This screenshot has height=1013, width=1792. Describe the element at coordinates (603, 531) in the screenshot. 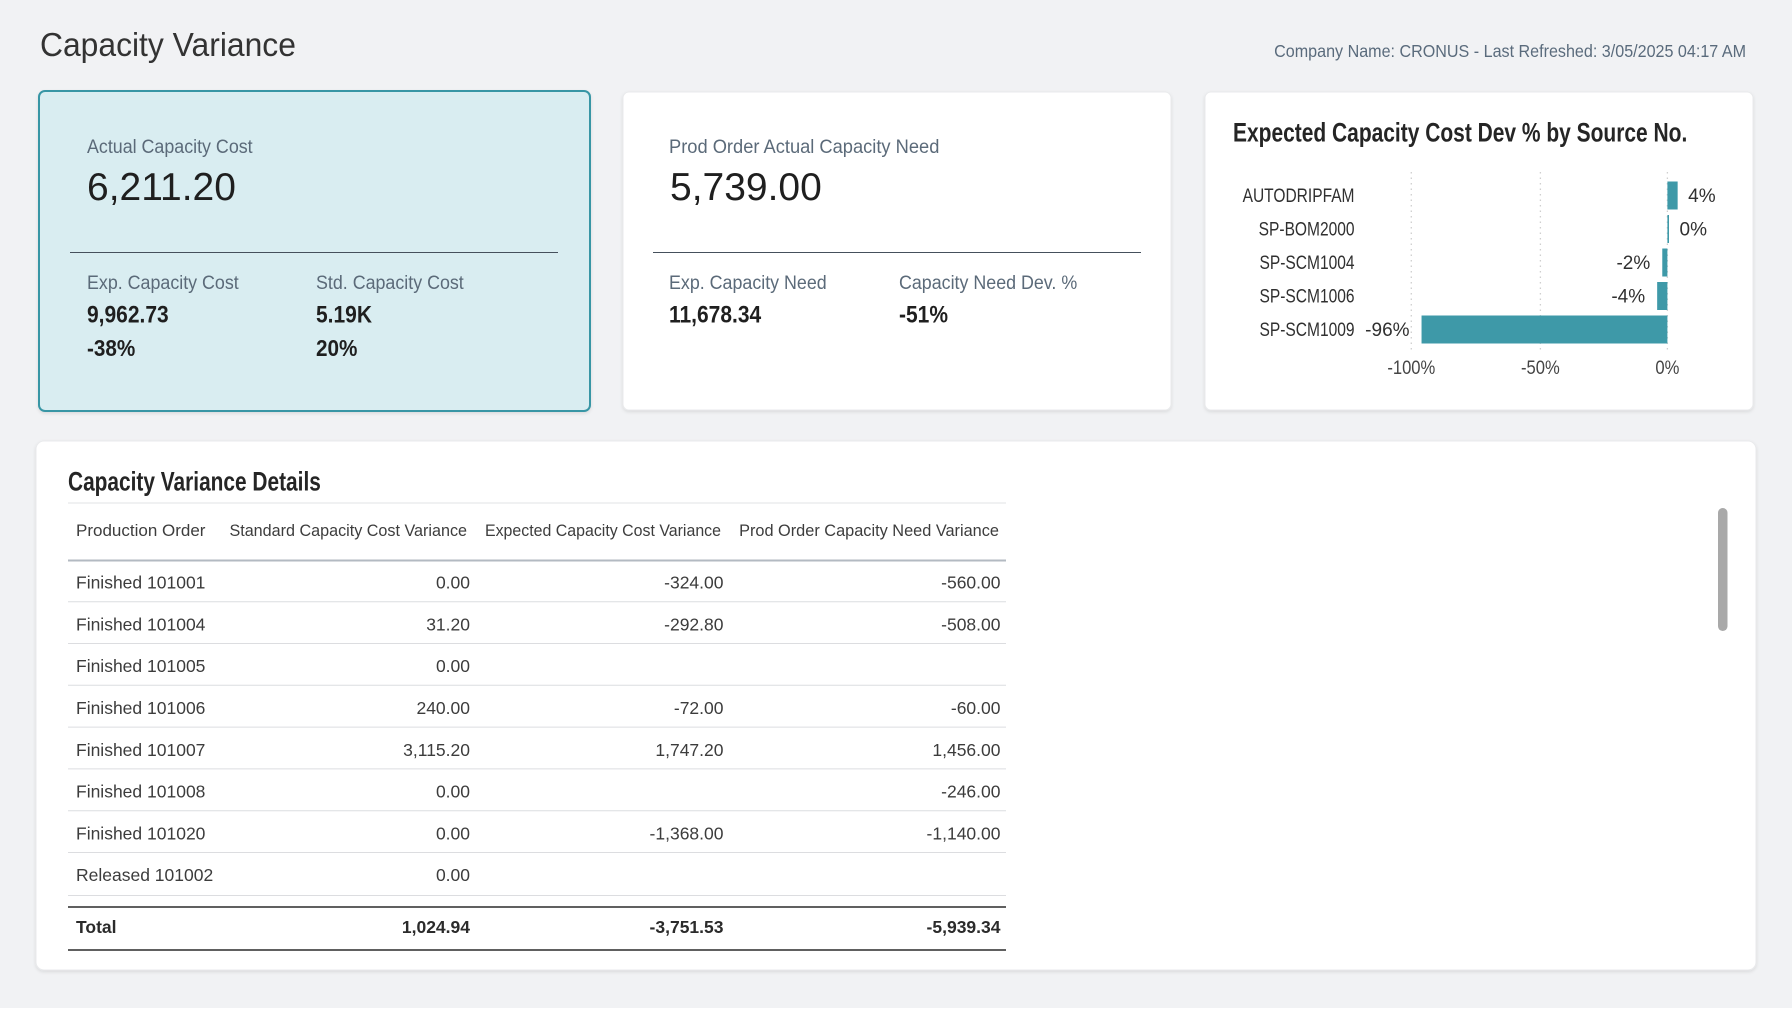

I see `svg-text:Expected Capacity Cost Varianc: Expected Capacity Cost Variance` at that location.